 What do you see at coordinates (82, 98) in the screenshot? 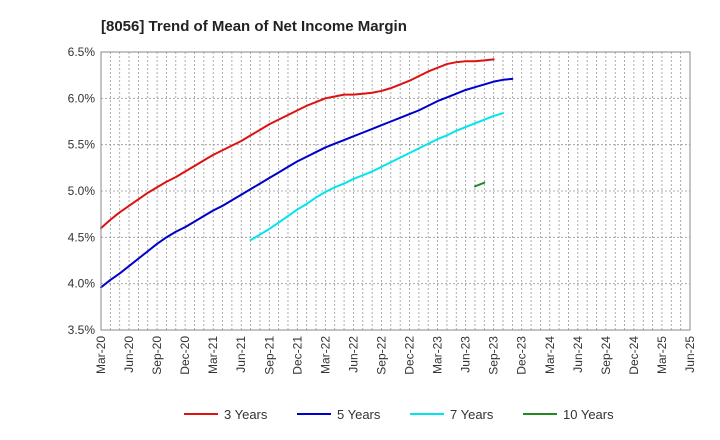
I see `y-tick-label: 6.0%` at bounding box center [82, 98].